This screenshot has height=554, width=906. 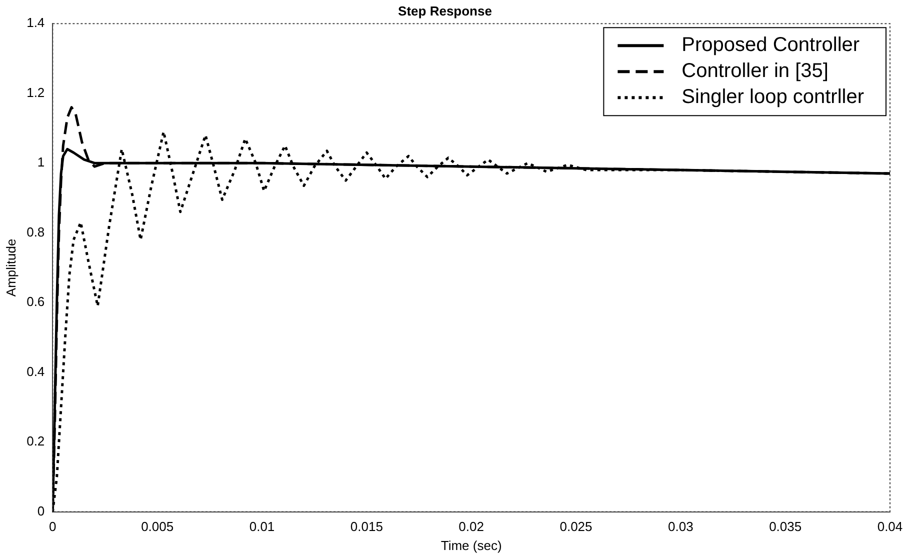 I want to click on y-axis-title: Amplitude, so click(x=10, y=267).